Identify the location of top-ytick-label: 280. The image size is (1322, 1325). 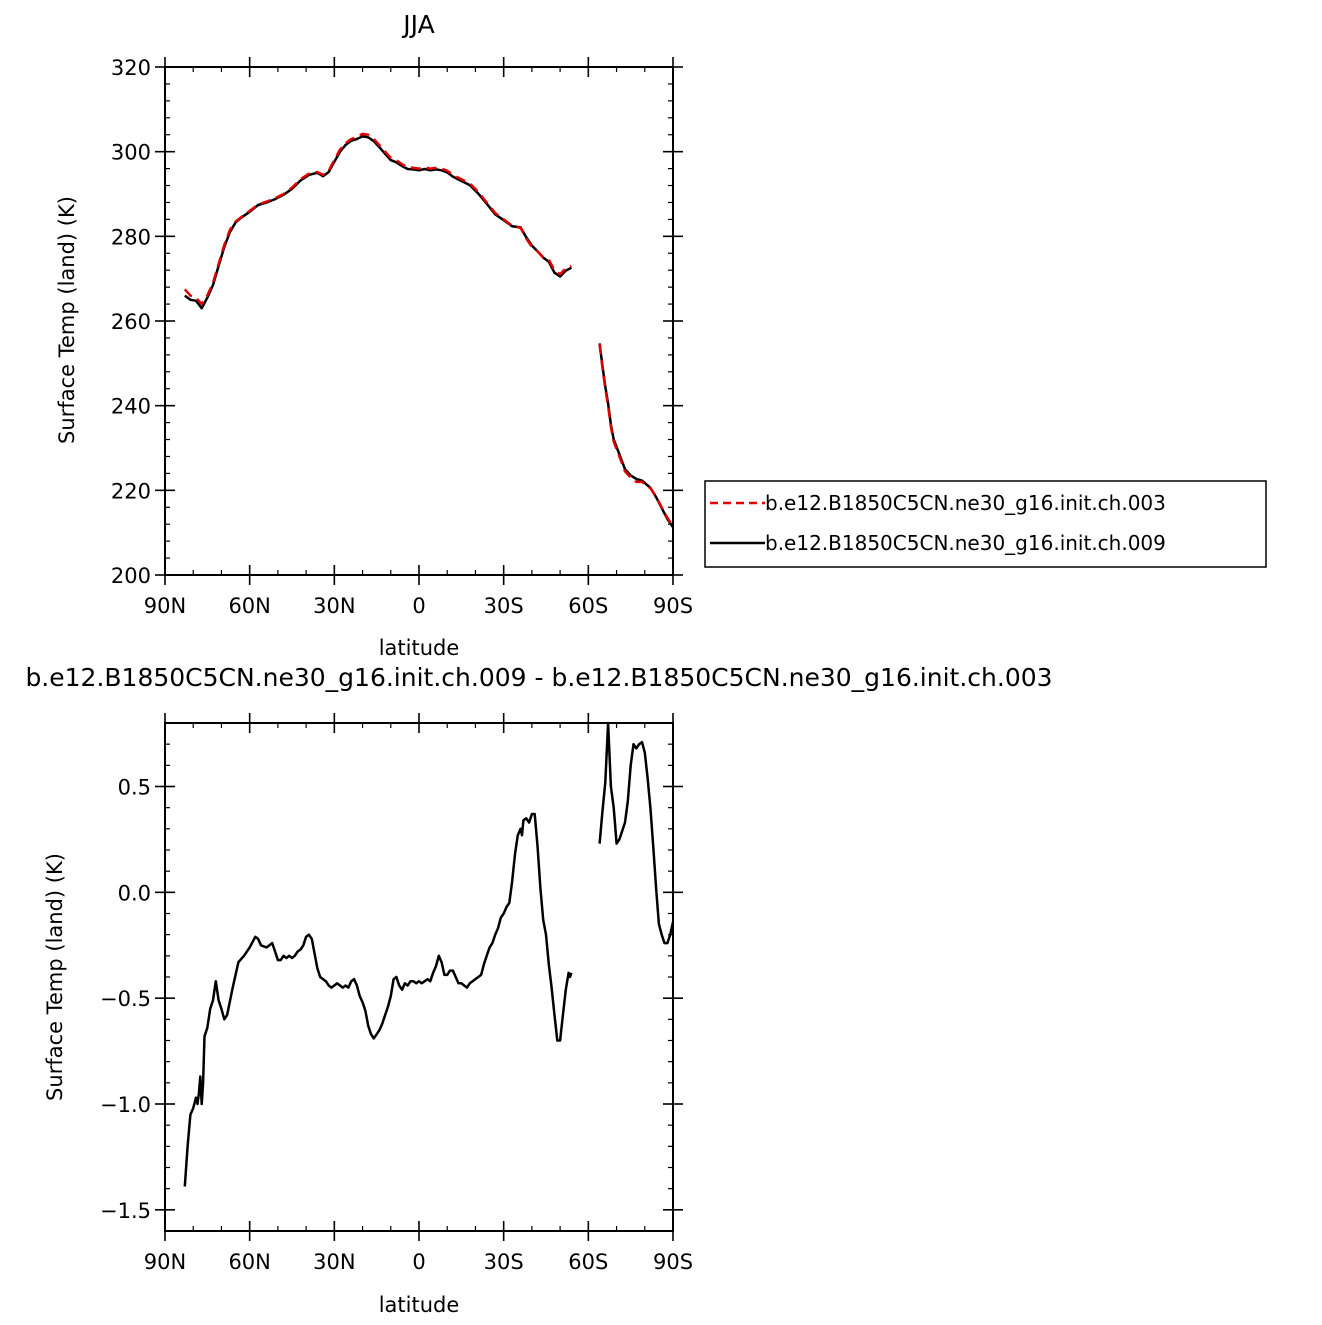
(131, 237).